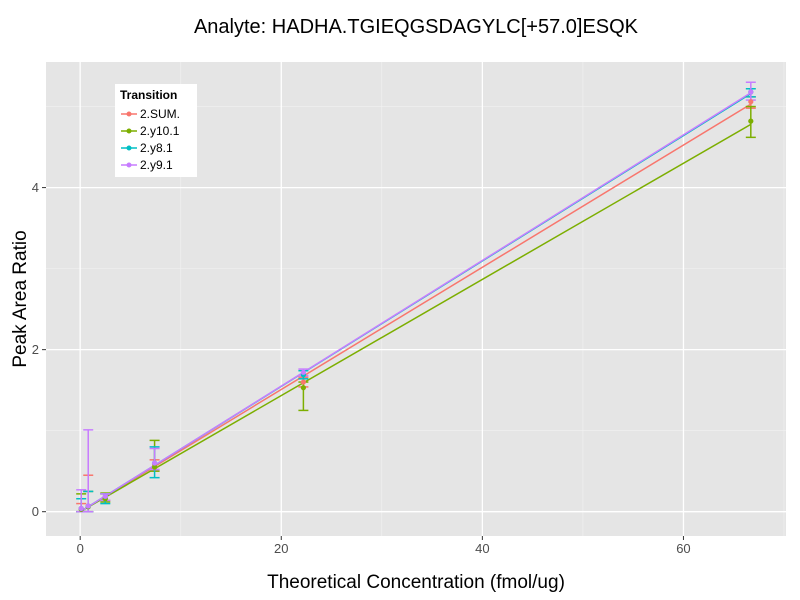 Image resolution: width=800 pixels, height=600 pixels. I want to click on legend-label-2-y9-1: 2.y9.1, so click(156, 165).